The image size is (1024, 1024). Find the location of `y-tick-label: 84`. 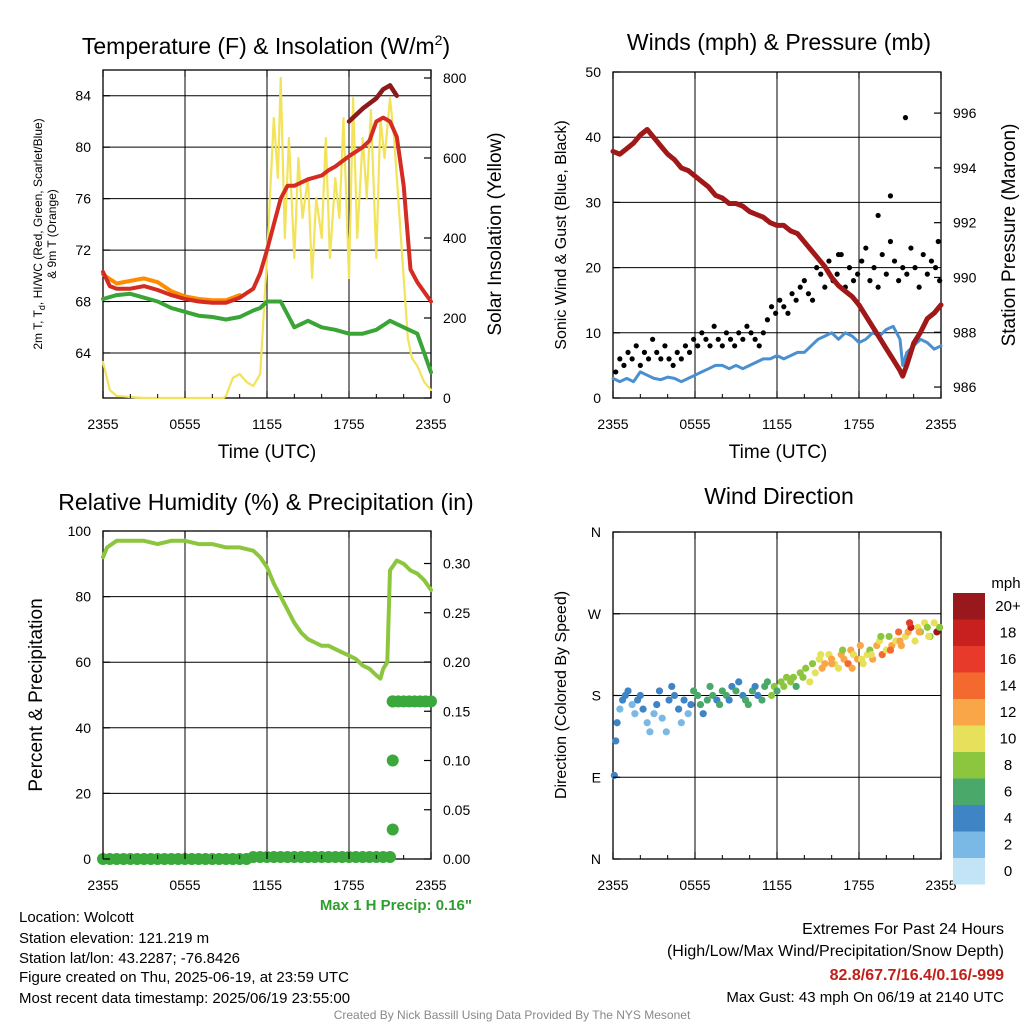

y-tick-label: 84 is located at coordinates (83, 96).